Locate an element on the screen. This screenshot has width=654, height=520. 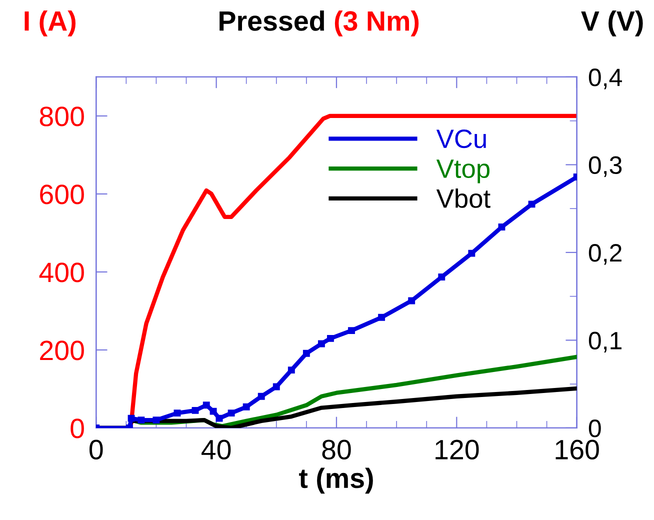
y-tick-label: 200 is located at coordinates (62, 350).